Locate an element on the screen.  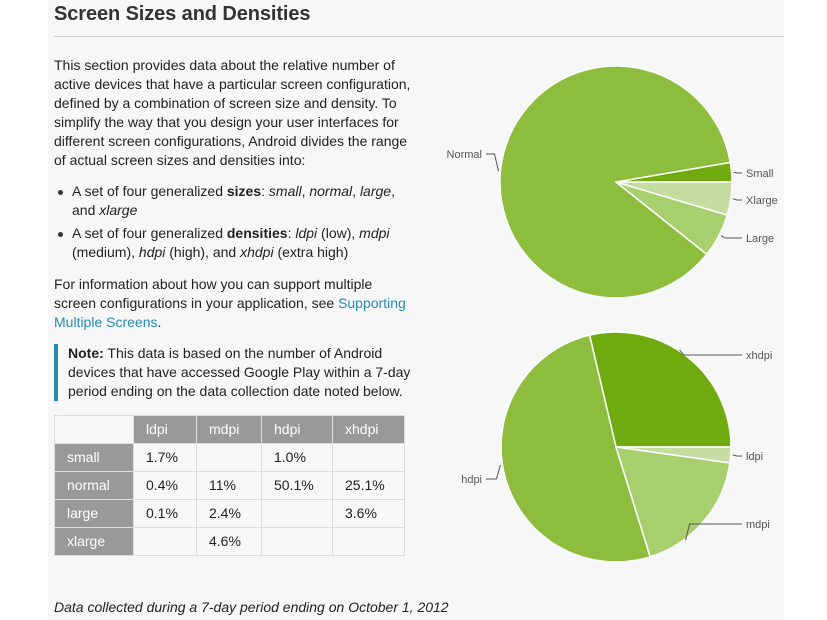
table-row: small 1.7% 1.0% is located at coordinates (229, 457).